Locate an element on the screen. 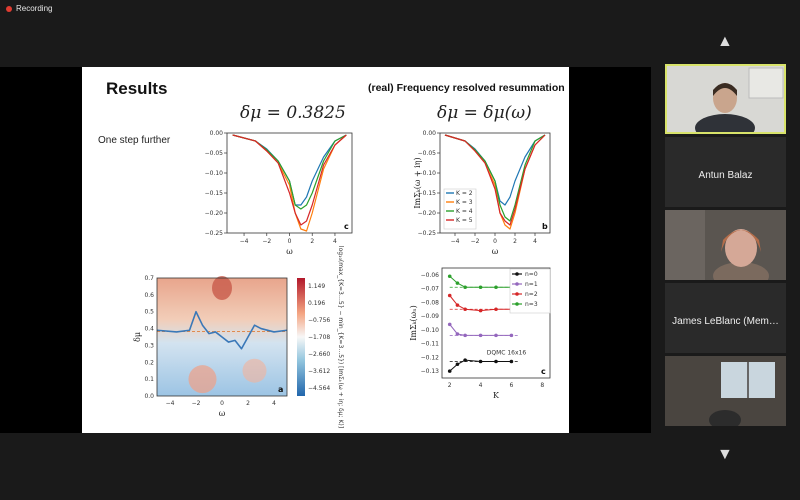 This screenshot has width=800, height=500. x-tick-label: 8 is located at coordinates (542, 385).